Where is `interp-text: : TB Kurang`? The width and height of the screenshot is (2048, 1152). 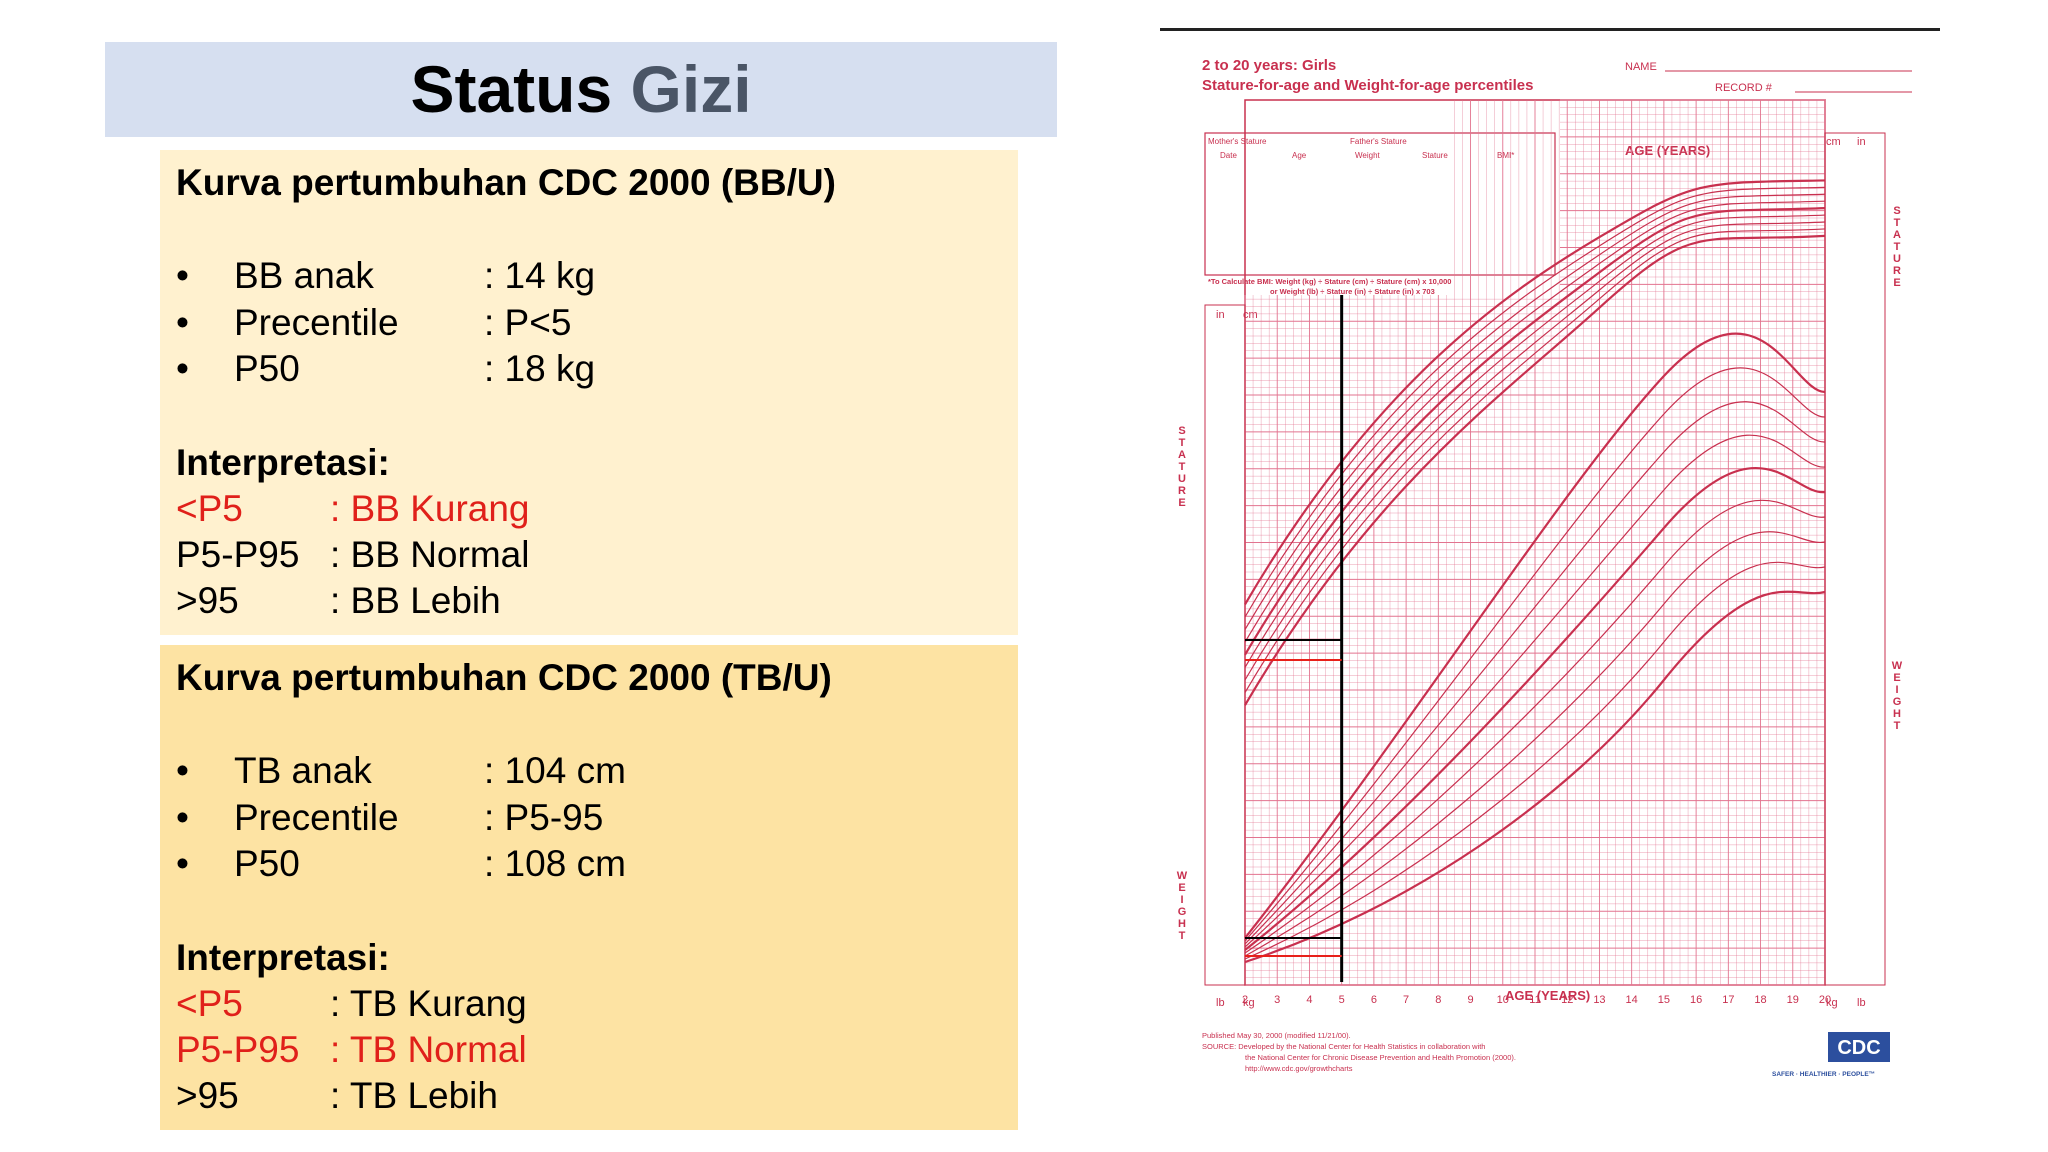
interp-text: : TB Kurang is located at coordinates (428, 1003).